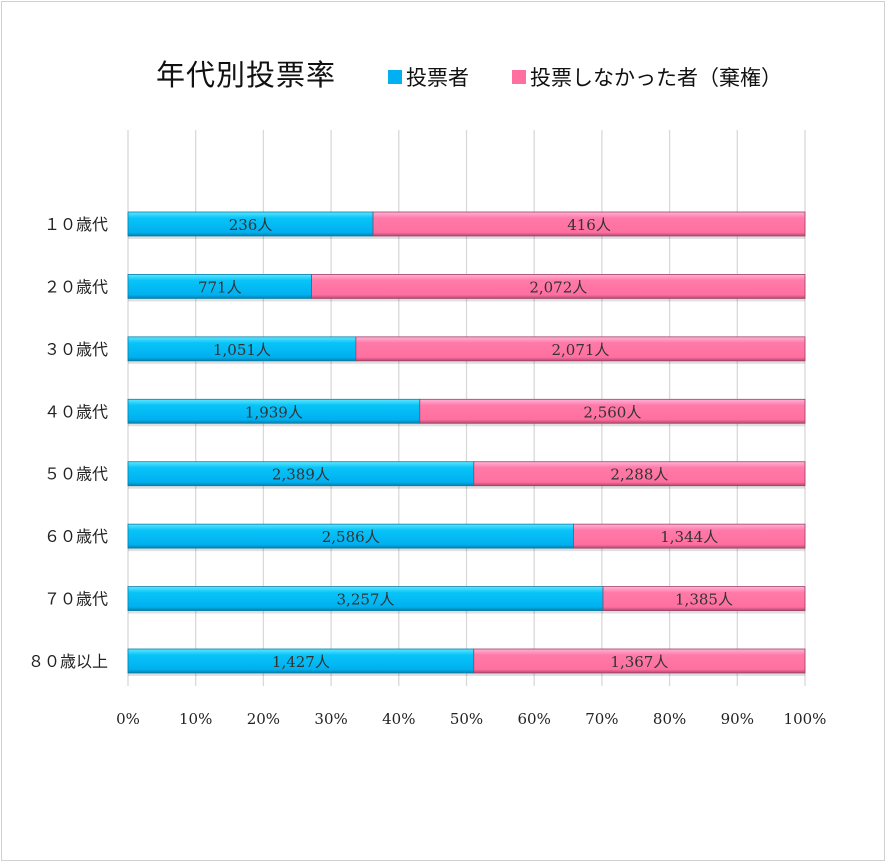  Describe the element at coordinates (263, 719) in the screenshot. I see `x-tick-label: 20%` at that location.